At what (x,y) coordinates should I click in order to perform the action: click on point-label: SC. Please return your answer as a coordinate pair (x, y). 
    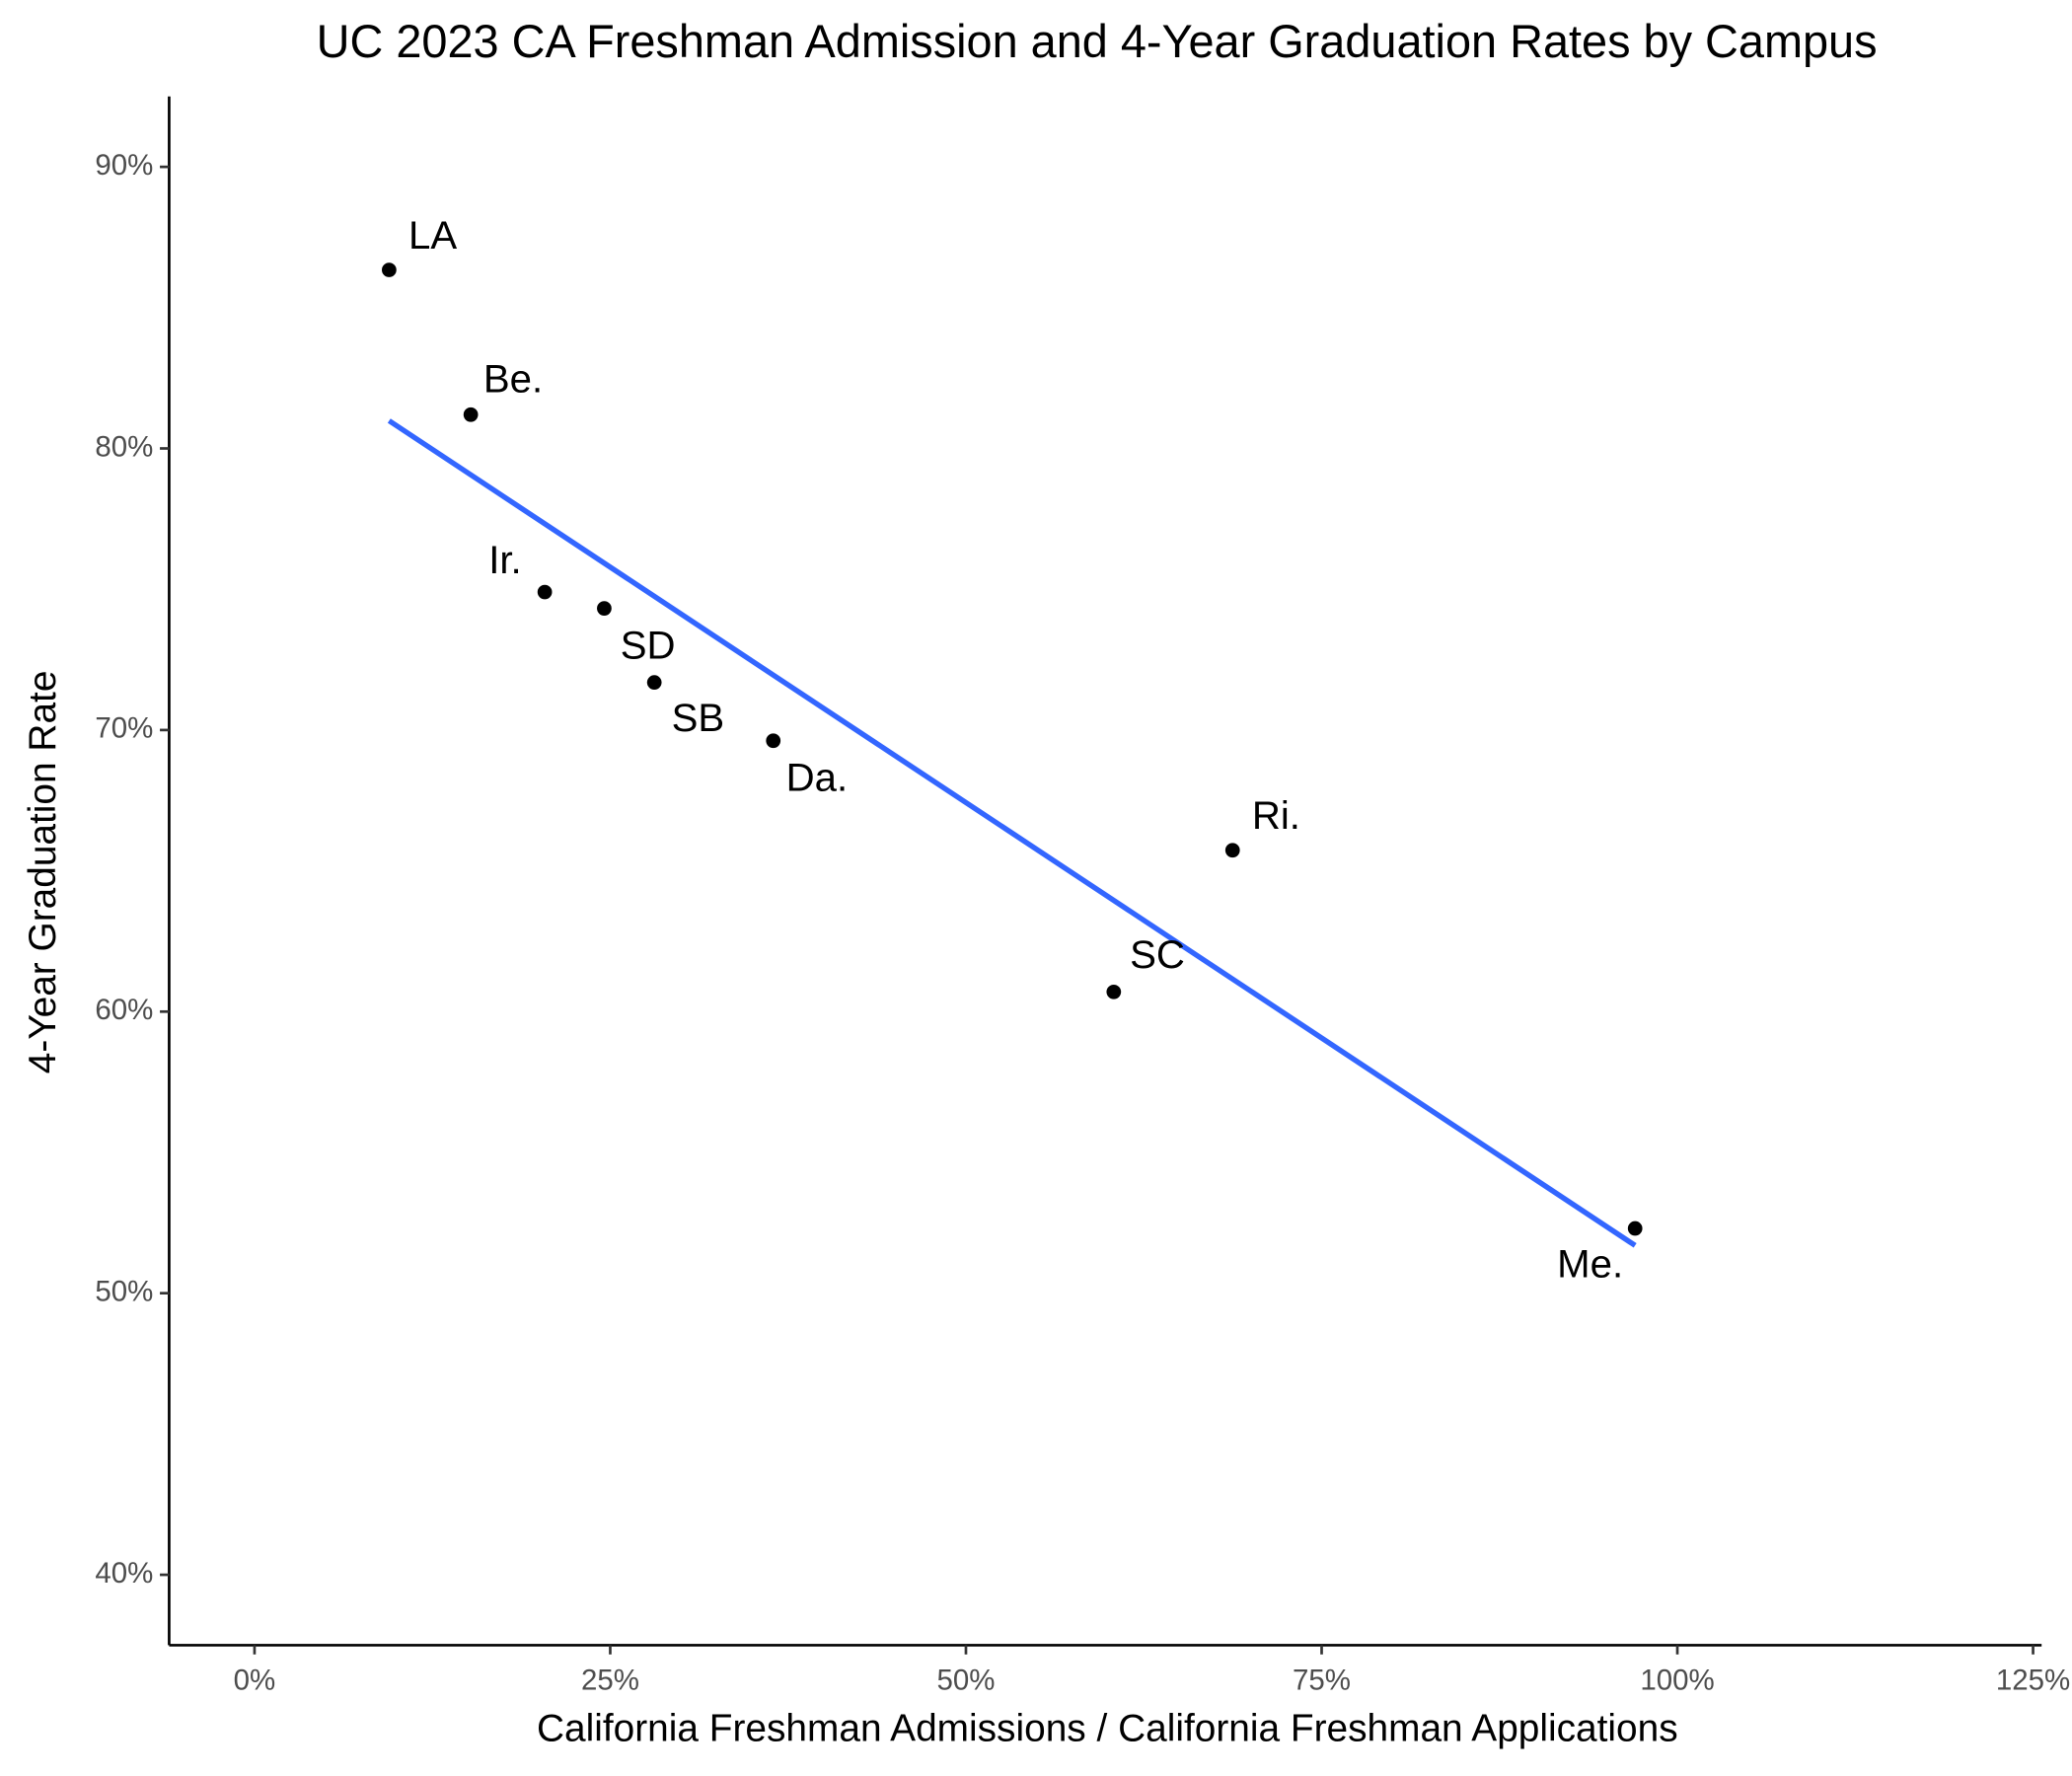
    Looking at the image, I should click on (1158, 955).